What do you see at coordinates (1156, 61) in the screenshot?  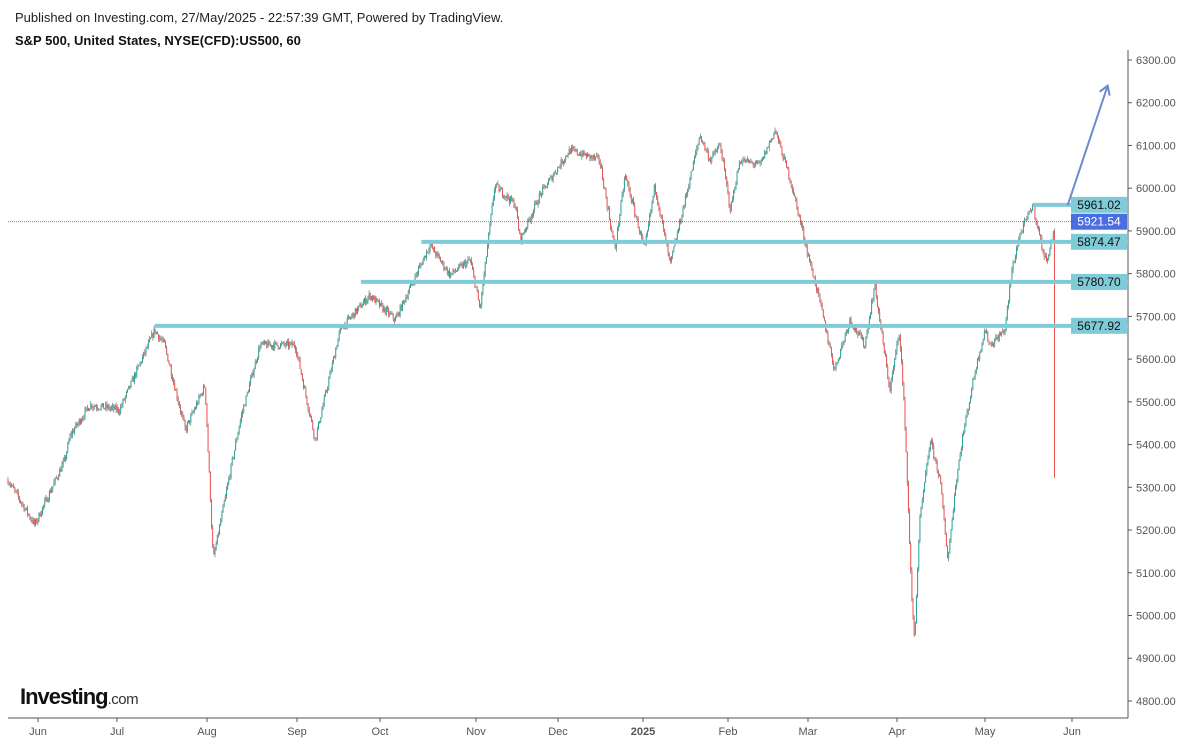 I see `price-tick-label: 6300.00` at bounding box center [1156, 61].